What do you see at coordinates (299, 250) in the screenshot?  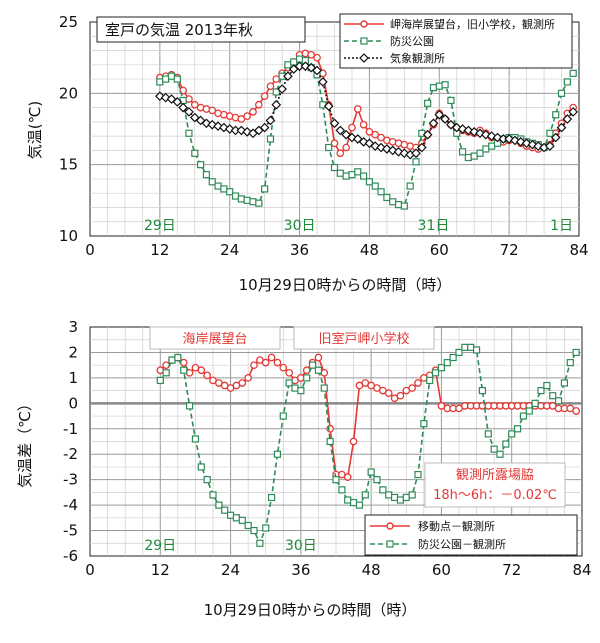 I see `x-tick-label: 36` at bounding box center [299, 250].